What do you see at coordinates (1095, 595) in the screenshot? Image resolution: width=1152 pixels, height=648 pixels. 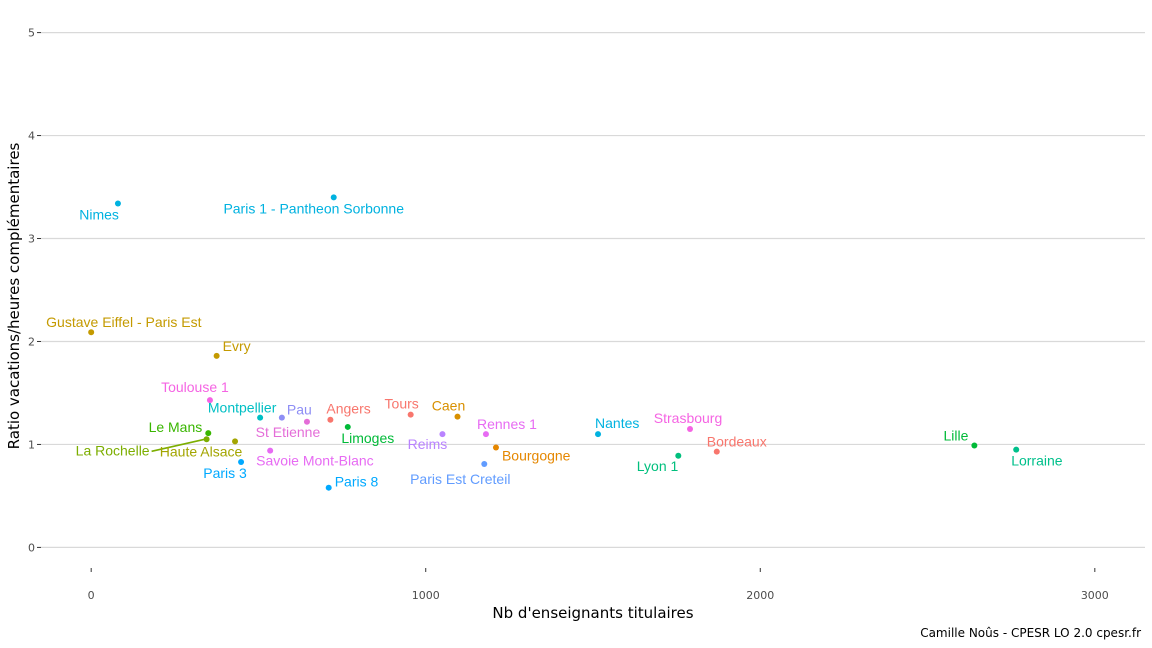 I see `x-tick-label: 3000` at bounding box center [1095, 595].